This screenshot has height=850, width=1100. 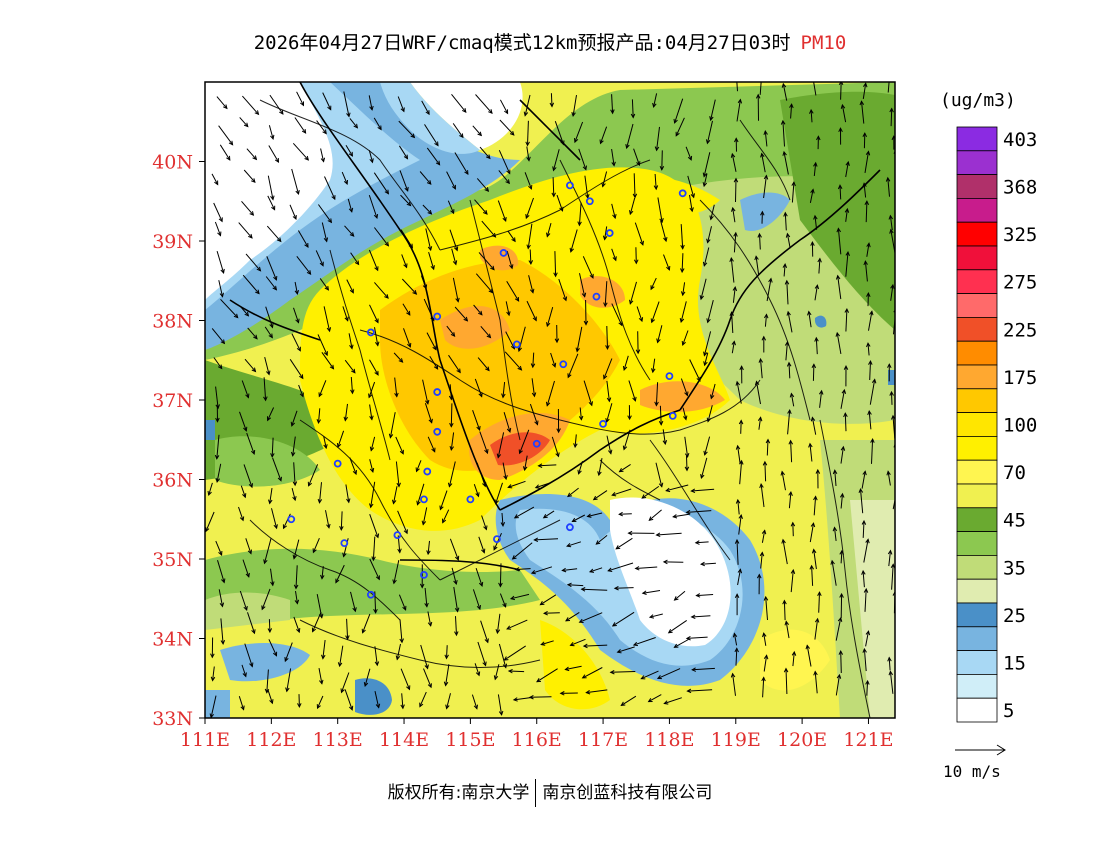 I want to click on legend-label: 100, so click(x=1020, y=426).